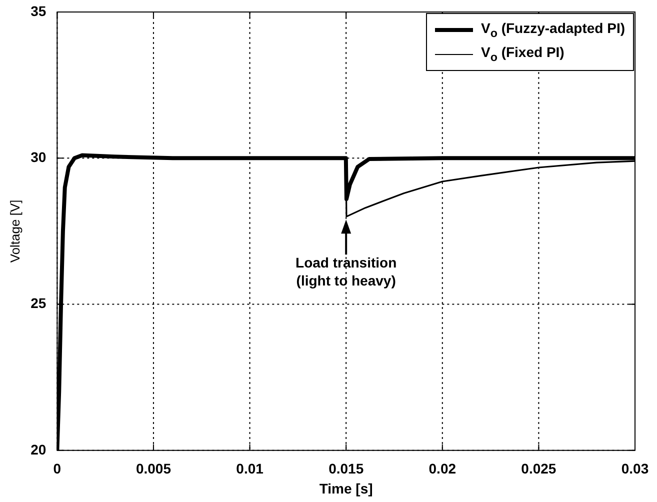  Describe the element at coordinates (38, 156) in the screenshot. I see `y-tick-label: 30` at that location.